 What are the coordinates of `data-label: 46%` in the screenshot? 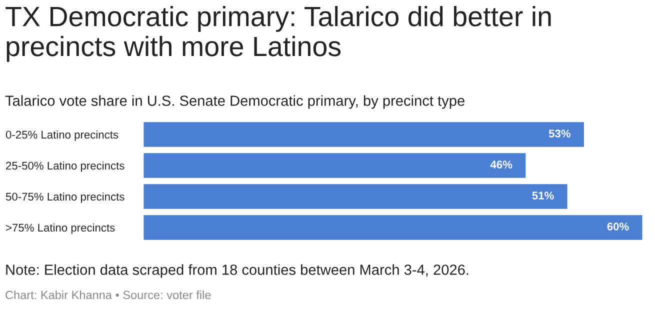 It's located at (501, 164).